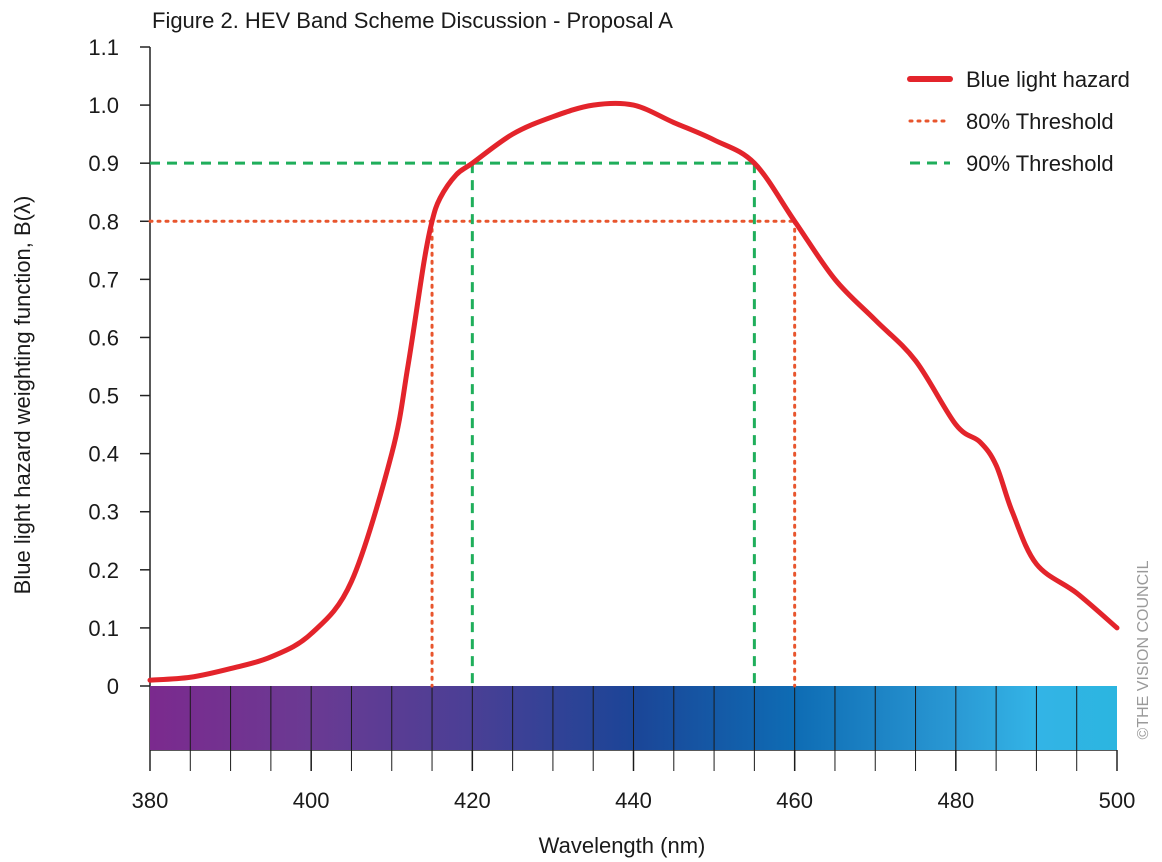 This screenshot has height=862, width=1162. Describe the element at coordinates (103, 105) in the screenshot. I see `y-tick-label: 1.0` at that location.